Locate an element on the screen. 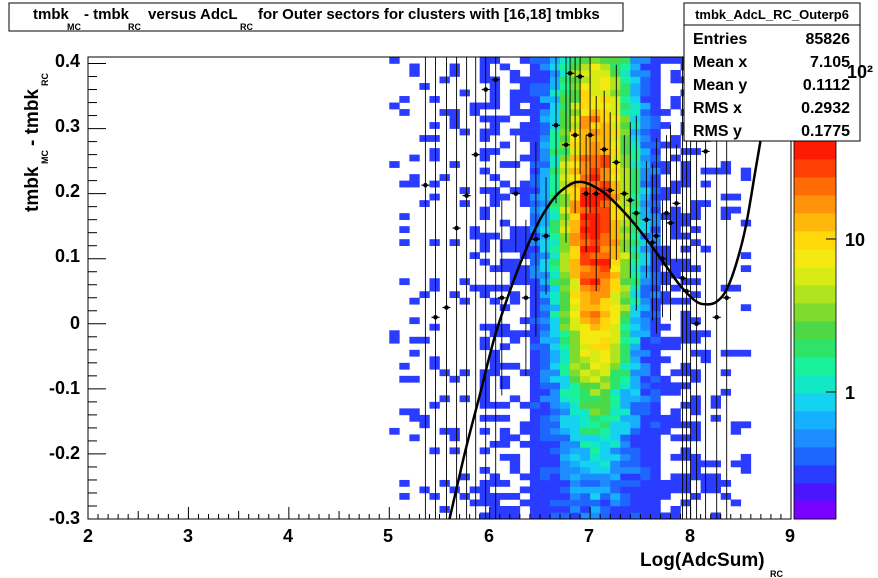 This screenshot has width=878, height=578. y-axis-label-sub1: MC is located at coordinates (45, 157).